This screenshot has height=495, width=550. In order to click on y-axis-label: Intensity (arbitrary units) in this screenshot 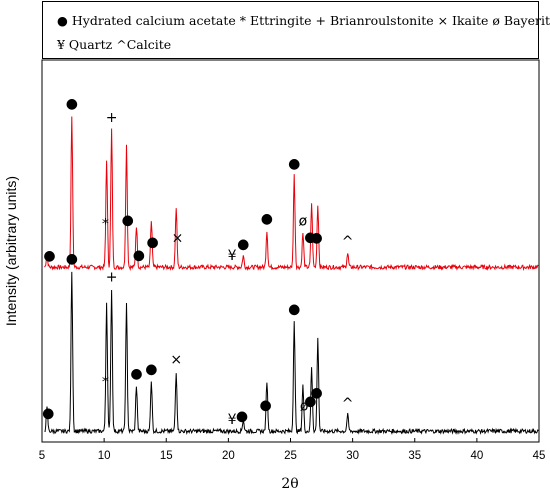, I will do `click(11, 251)`.